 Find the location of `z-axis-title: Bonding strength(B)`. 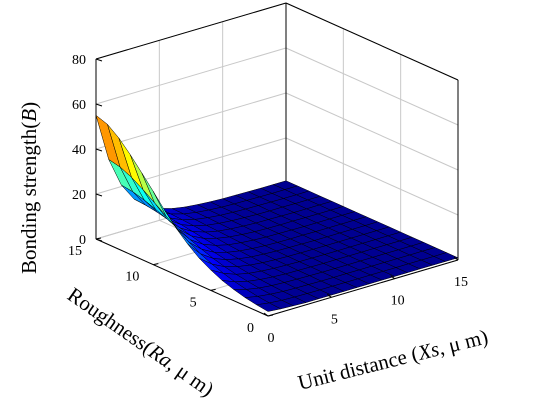

z-axis-title: Bonding strength(B) is located at coordinates (29, 188).